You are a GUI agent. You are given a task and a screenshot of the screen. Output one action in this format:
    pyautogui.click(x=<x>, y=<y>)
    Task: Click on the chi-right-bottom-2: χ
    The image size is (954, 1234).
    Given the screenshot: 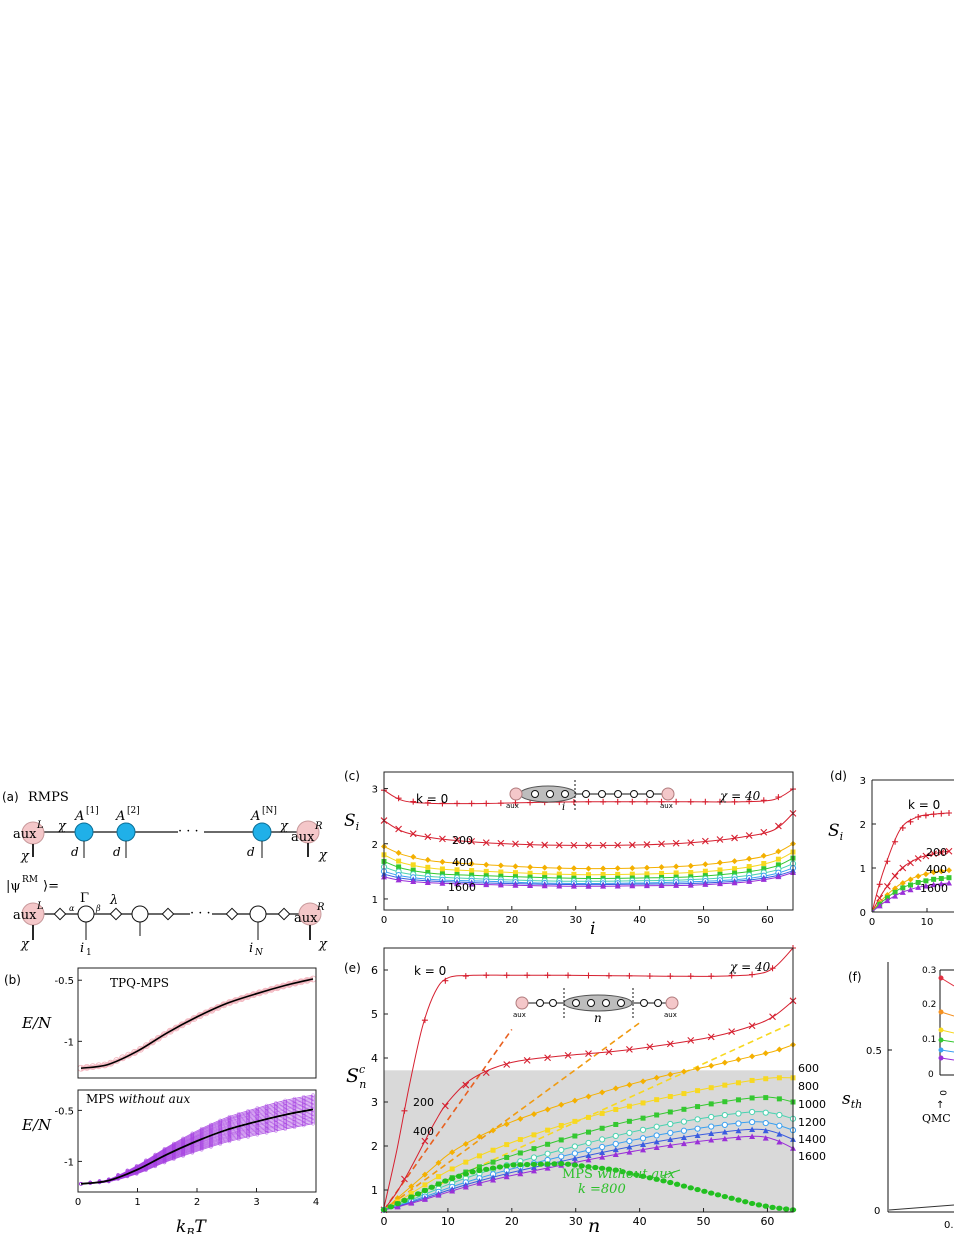 What is the action you would take?
    pyautogui.click(x=323, y=944)
    